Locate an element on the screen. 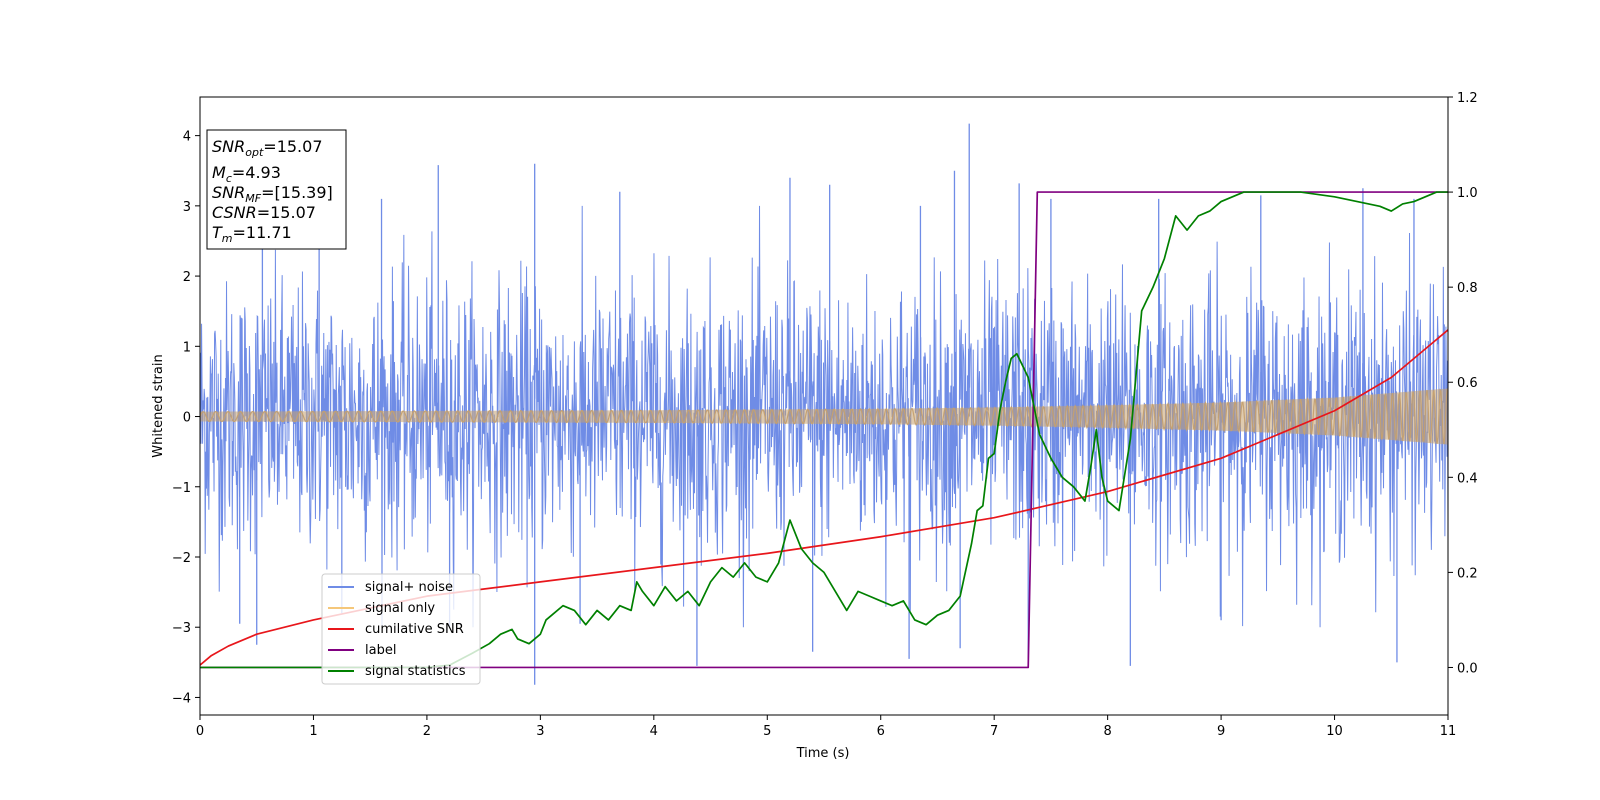 The height and width of the screenshot is (800, 1600). y-tick-label: 1 is located at coordinates (187, 347).